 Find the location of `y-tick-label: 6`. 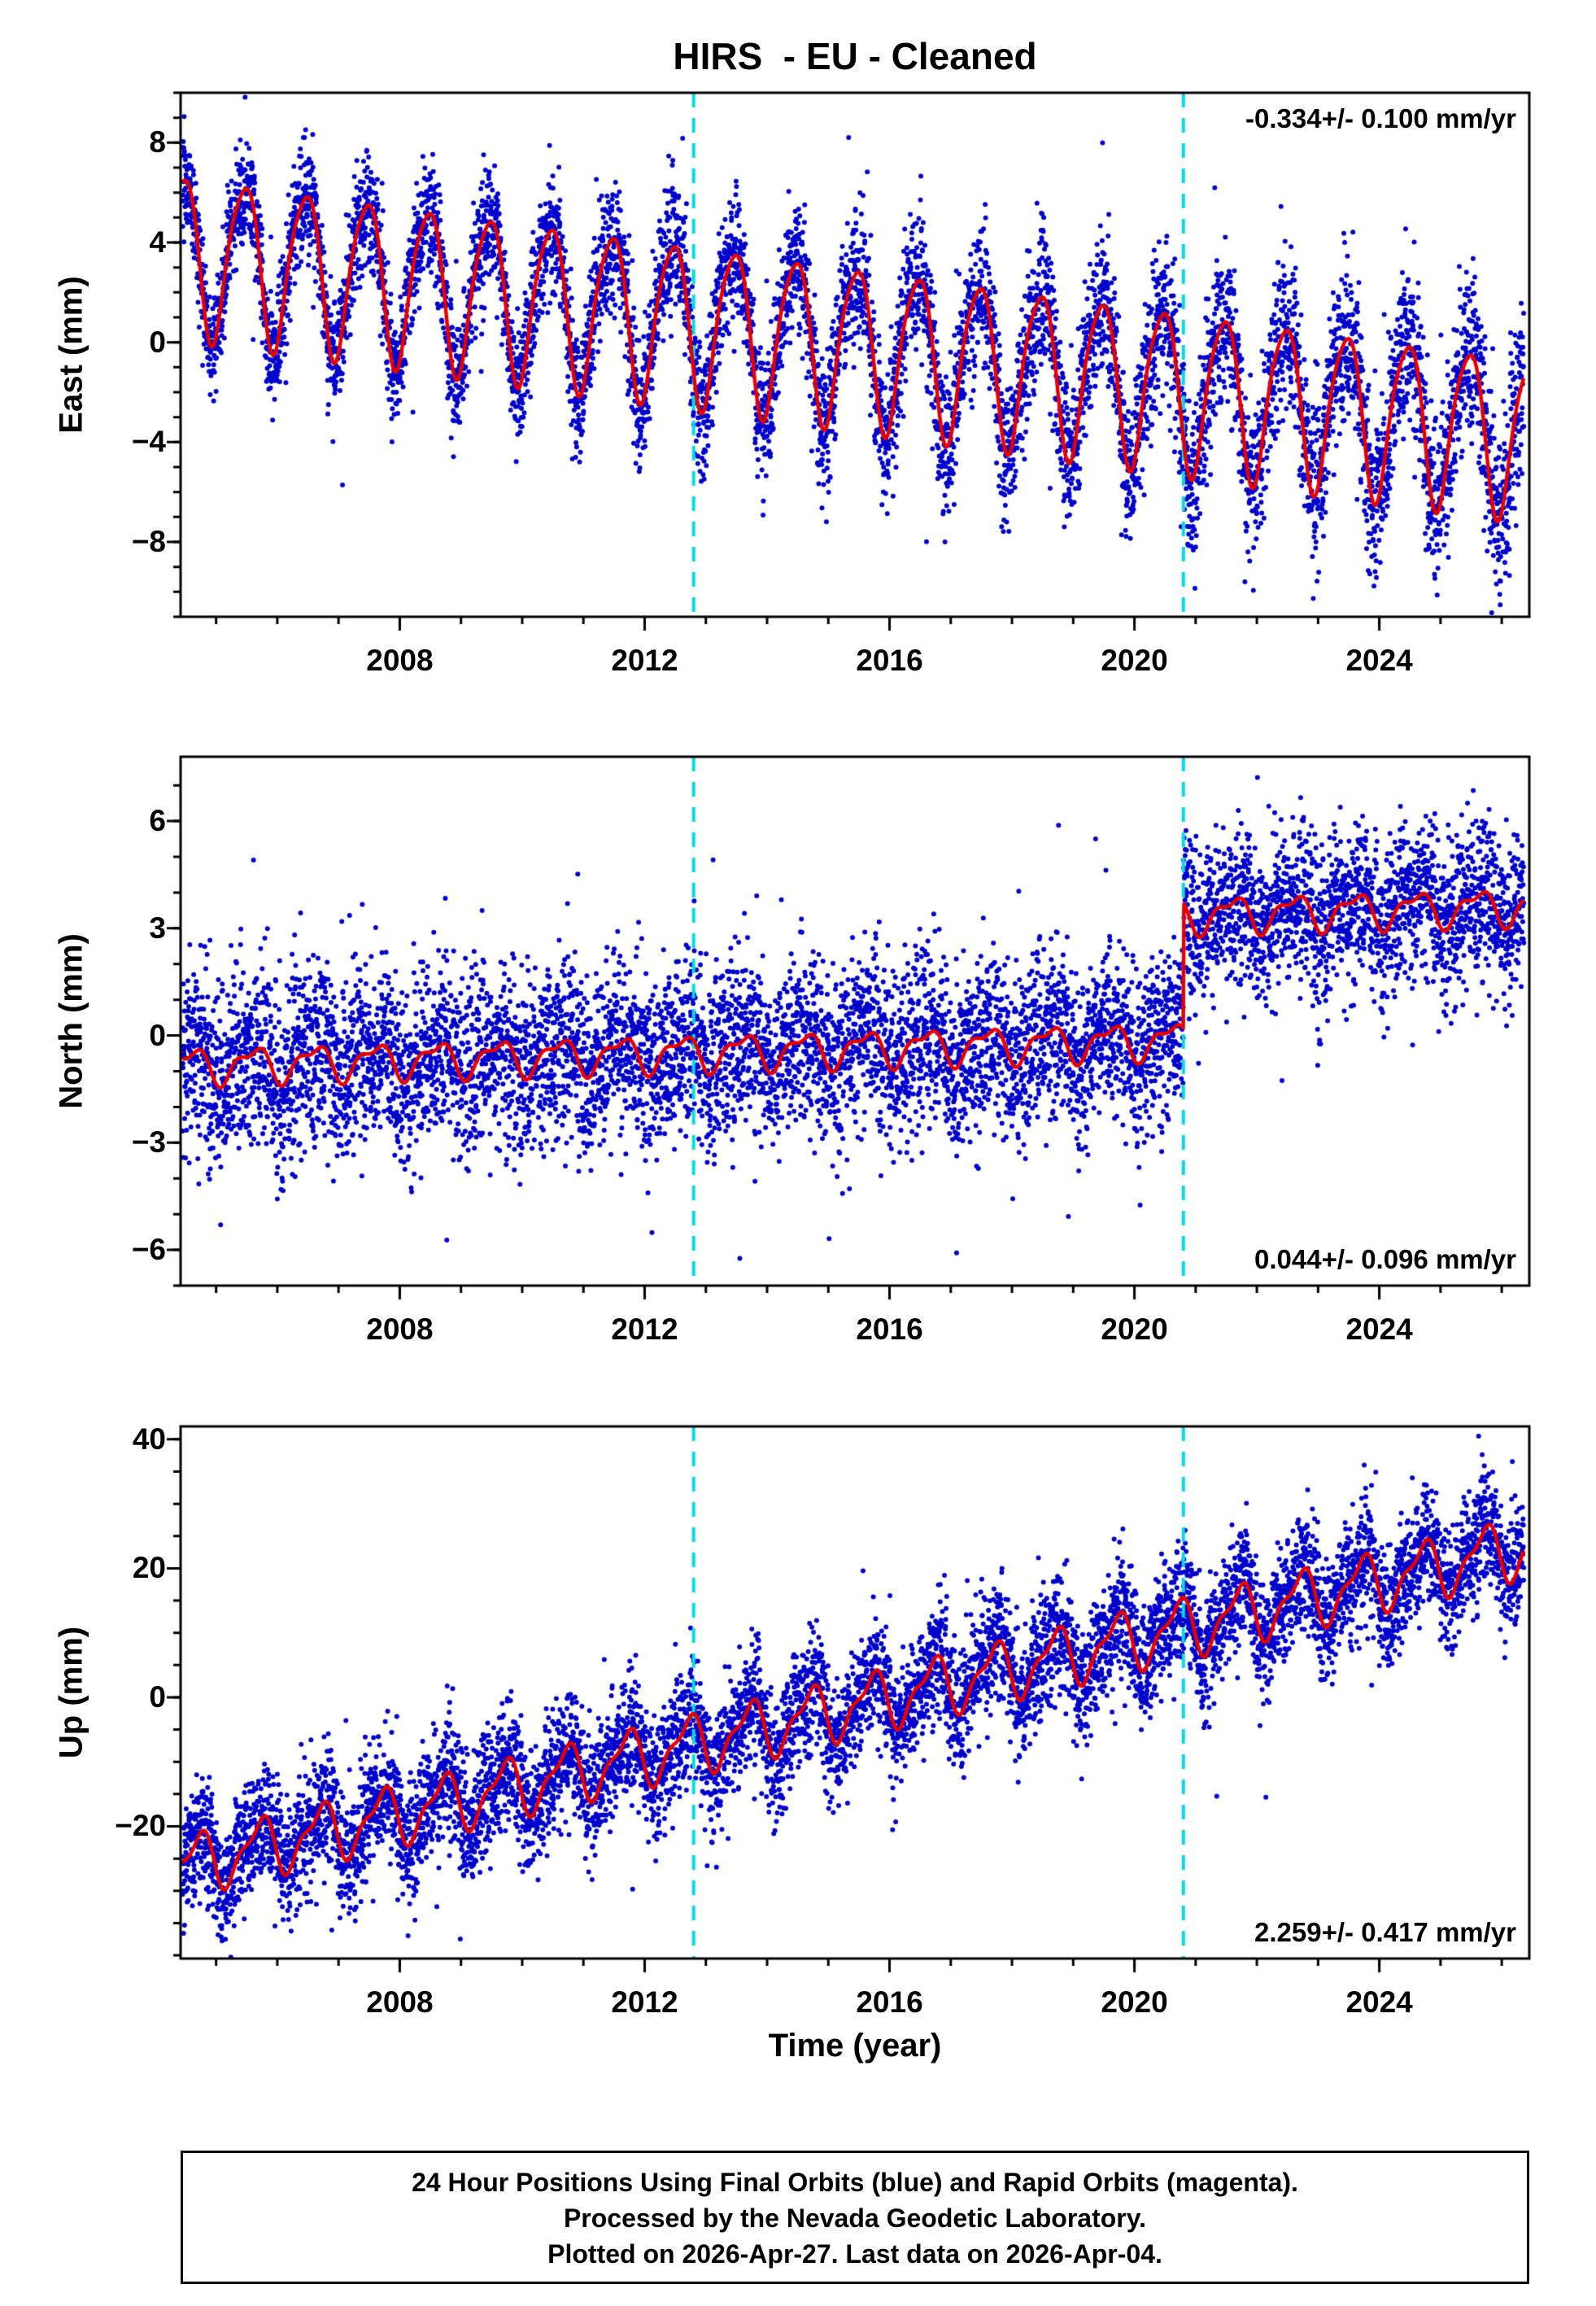

y-tick-label: 6 is located at coordinates (157, 821).